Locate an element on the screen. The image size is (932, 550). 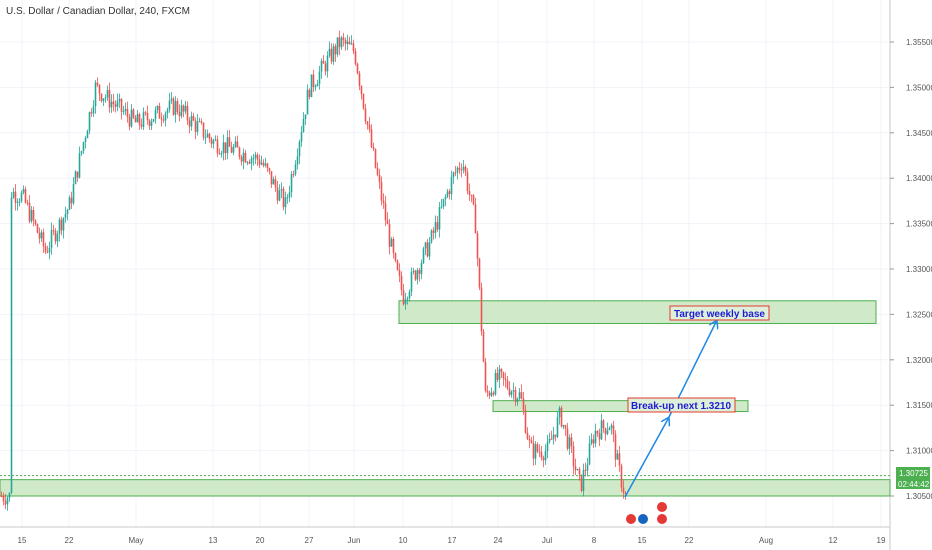
event-markers is located at coordinates (646, 513).